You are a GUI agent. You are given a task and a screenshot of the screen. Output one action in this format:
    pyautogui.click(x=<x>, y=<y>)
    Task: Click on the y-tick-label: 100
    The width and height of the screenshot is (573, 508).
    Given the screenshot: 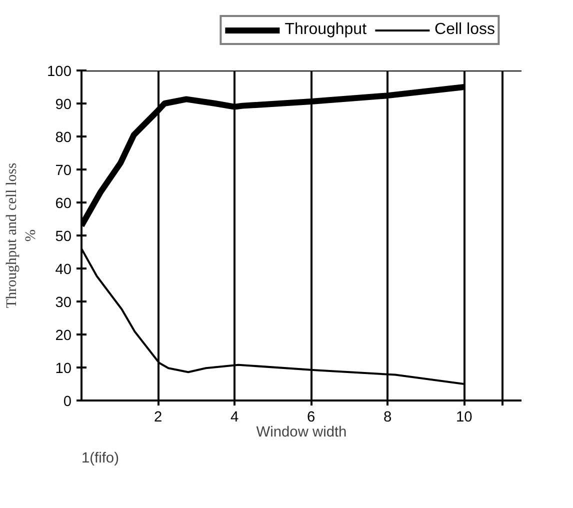 What is the action you would take?
    pyautogui.click(x=59, y=72)
    